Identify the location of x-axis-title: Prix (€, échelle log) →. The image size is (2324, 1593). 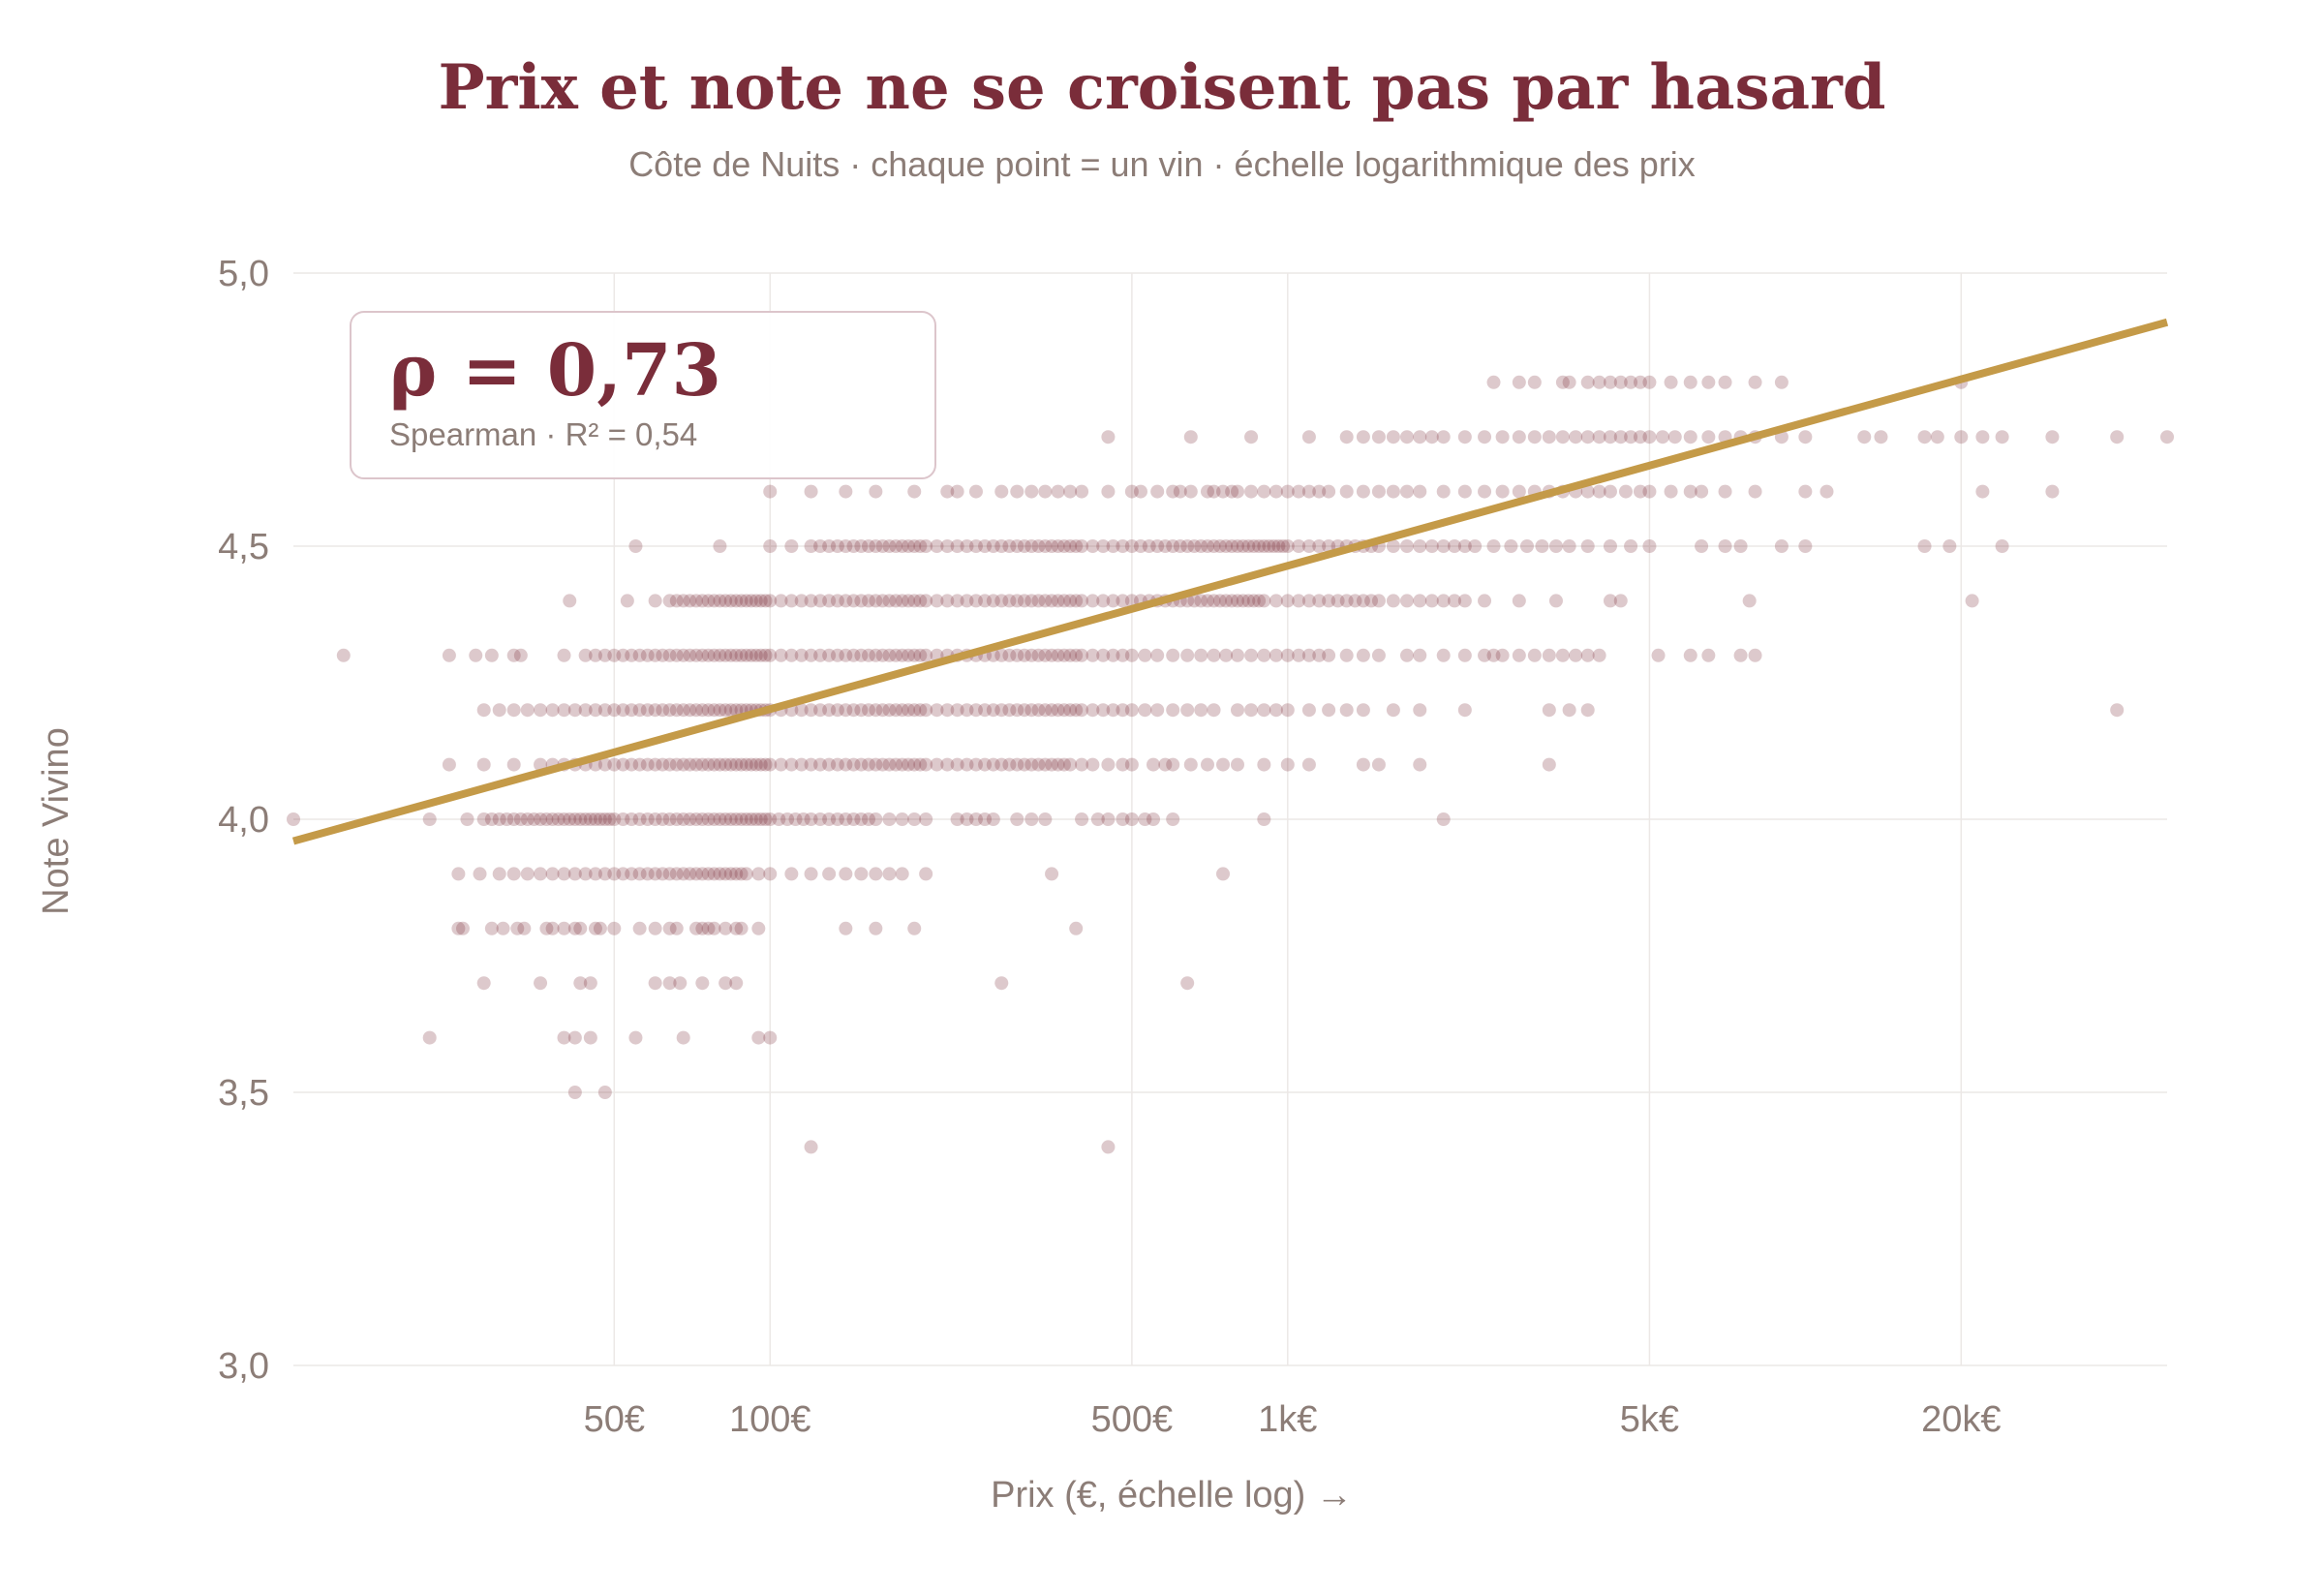
(1172, 1495).